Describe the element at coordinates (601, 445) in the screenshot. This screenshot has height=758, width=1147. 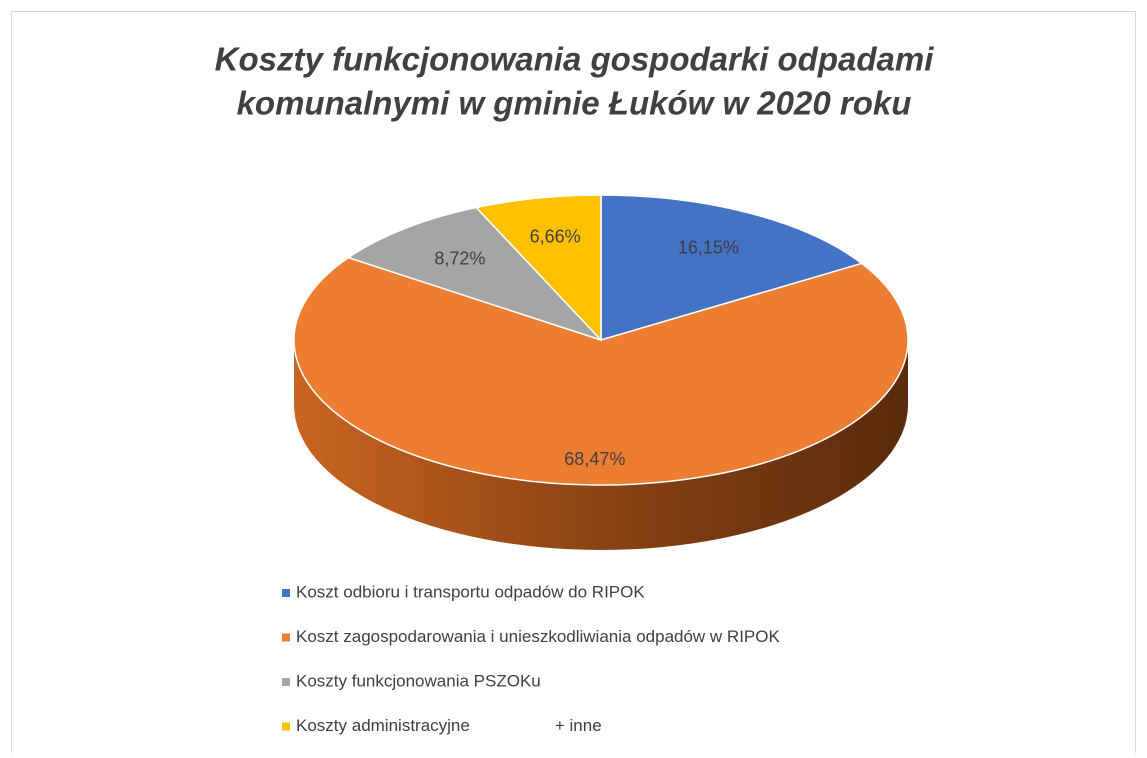
I see `pie-side` at that location.